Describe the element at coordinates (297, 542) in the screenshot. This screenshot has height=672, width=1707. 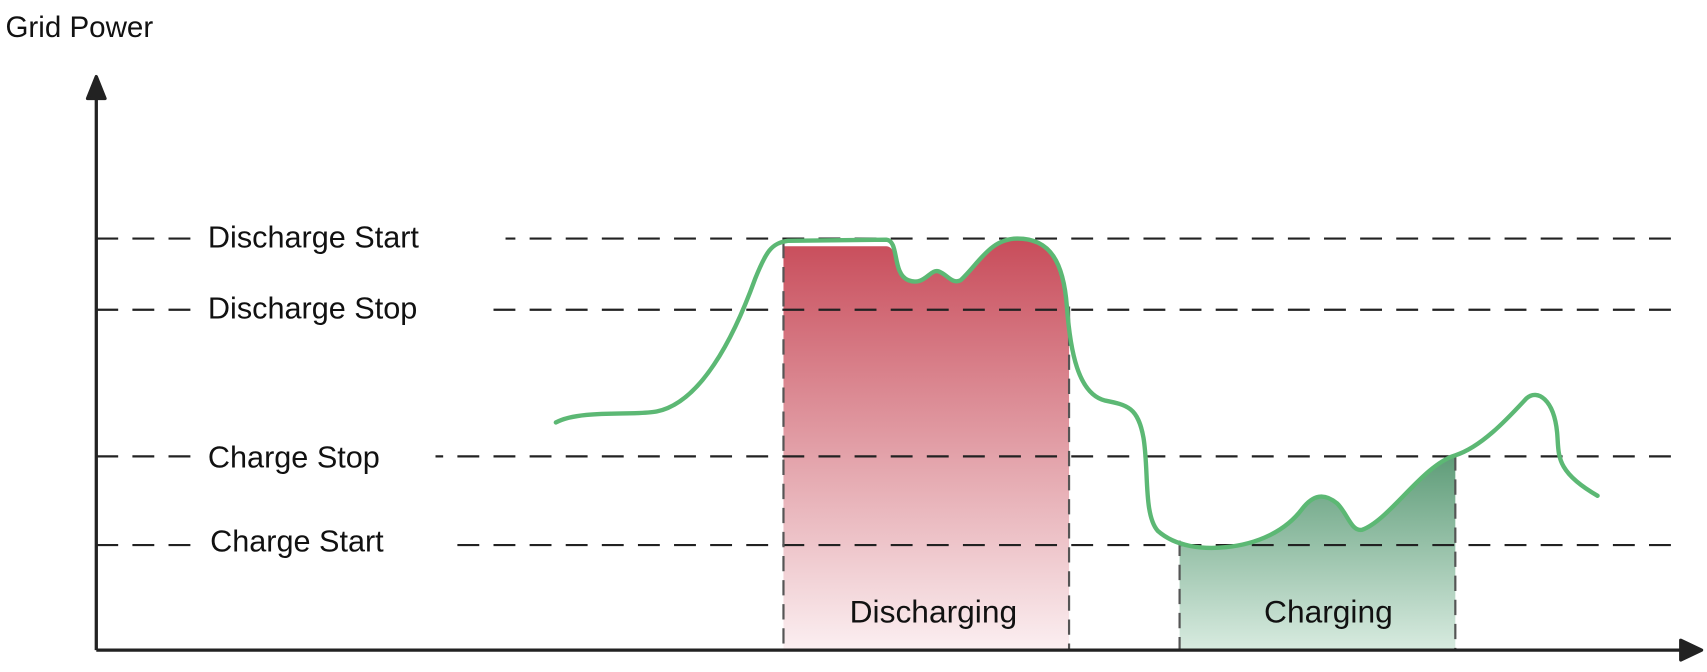
I see `charge-start-label: Charge Start` at that location.